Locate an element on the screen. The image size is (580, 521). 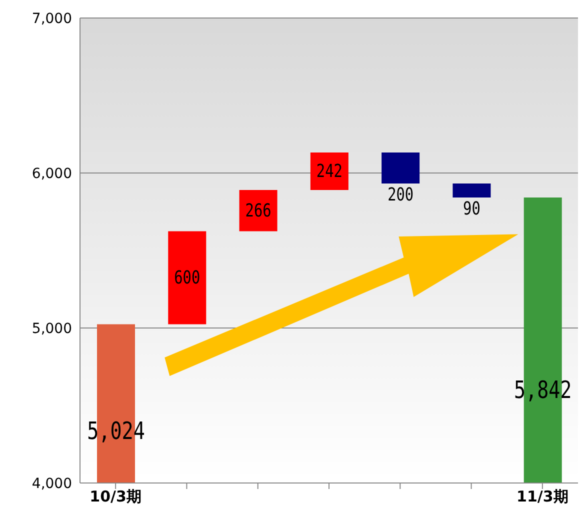
data-label: 600 is located at coordinates (187, 277).